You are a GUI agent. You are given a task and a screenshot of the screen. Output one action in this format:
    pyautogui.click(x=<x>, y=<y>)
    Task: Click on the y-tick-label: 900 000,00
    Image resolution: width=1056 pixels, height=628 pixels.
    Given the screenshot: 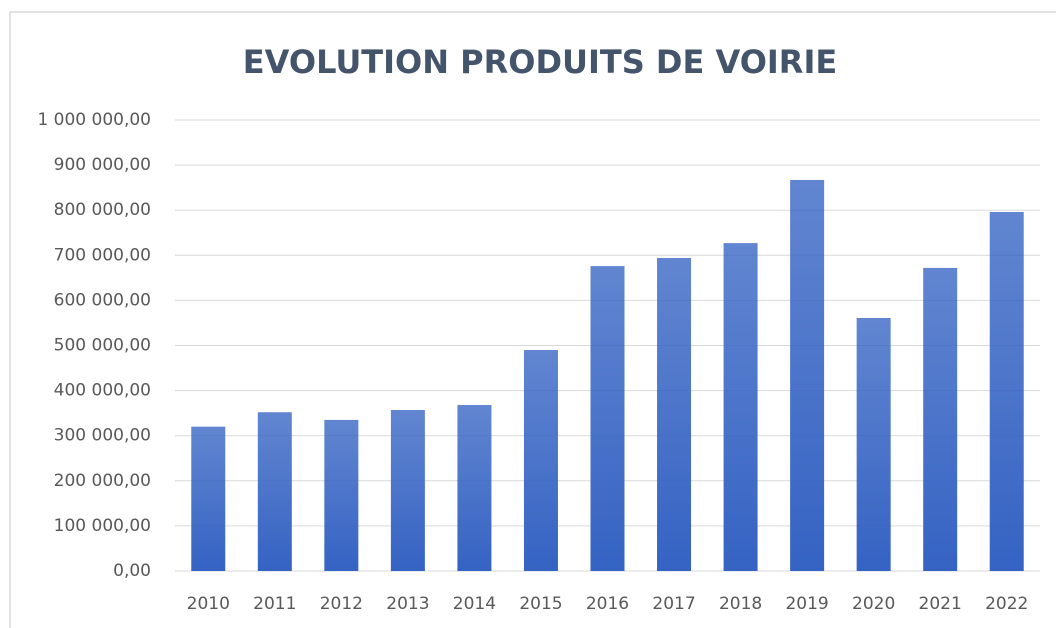 What is the action you would take?
    pyautogui.click(x=102, y=165)
    